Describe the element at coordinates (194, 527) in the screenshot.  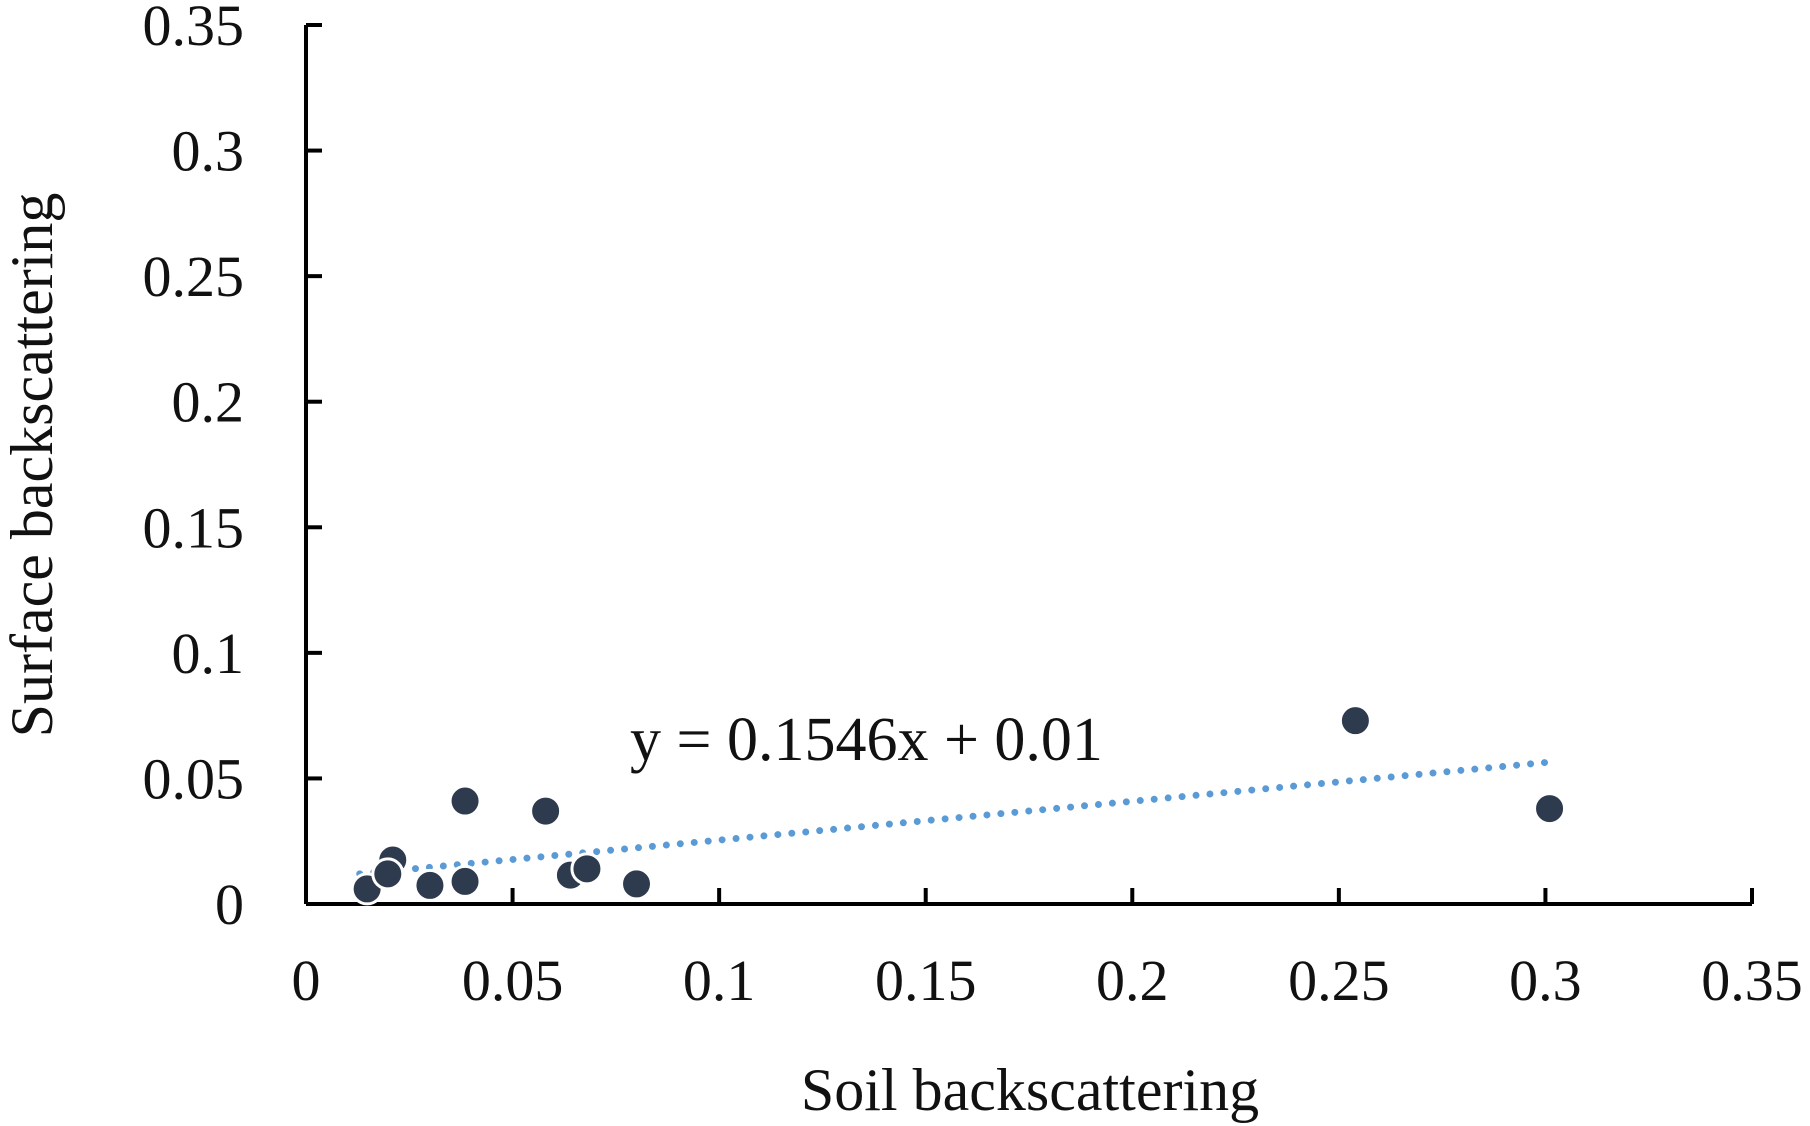
I see `y-tick-label: 0.15` at that location.